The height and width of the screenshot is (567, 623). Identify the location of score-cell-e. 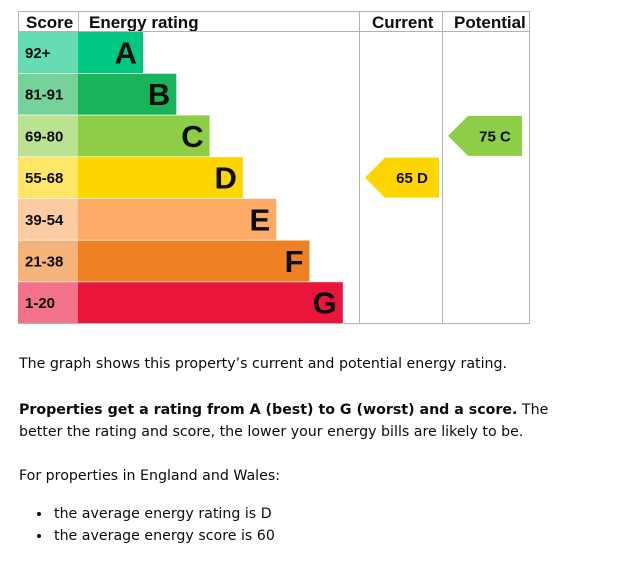
(48, 219).